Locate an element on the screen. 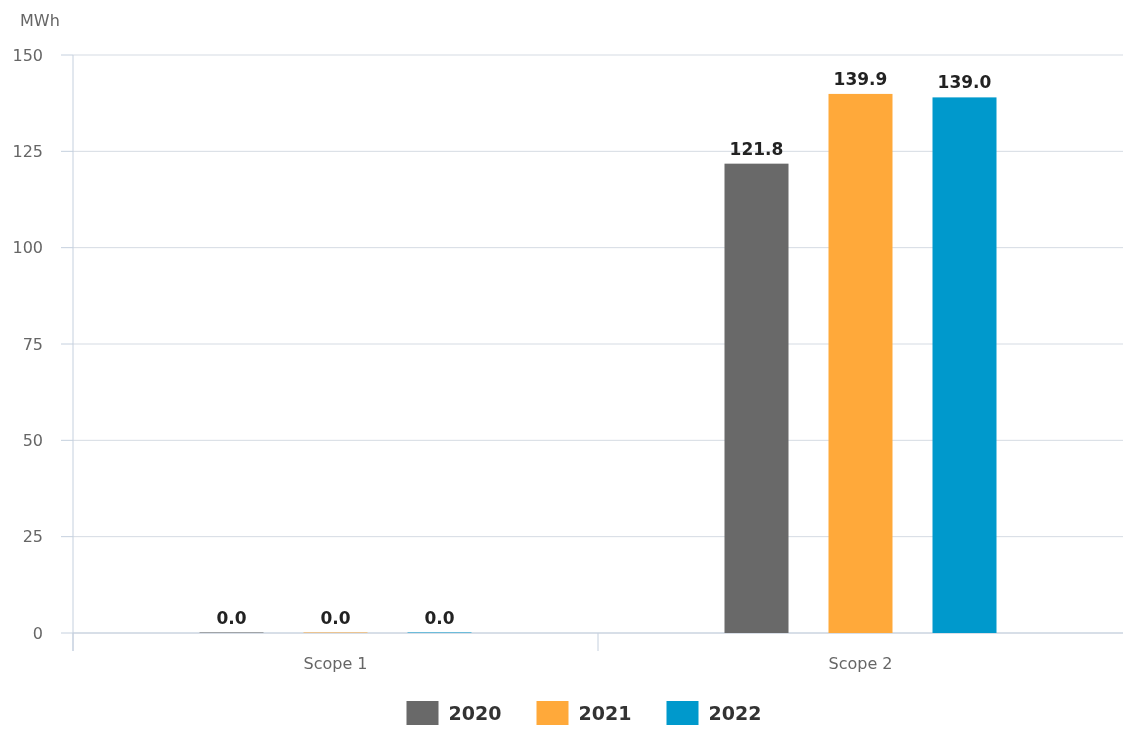  y-tick-label: 25 is located at coordinates (32, 537).